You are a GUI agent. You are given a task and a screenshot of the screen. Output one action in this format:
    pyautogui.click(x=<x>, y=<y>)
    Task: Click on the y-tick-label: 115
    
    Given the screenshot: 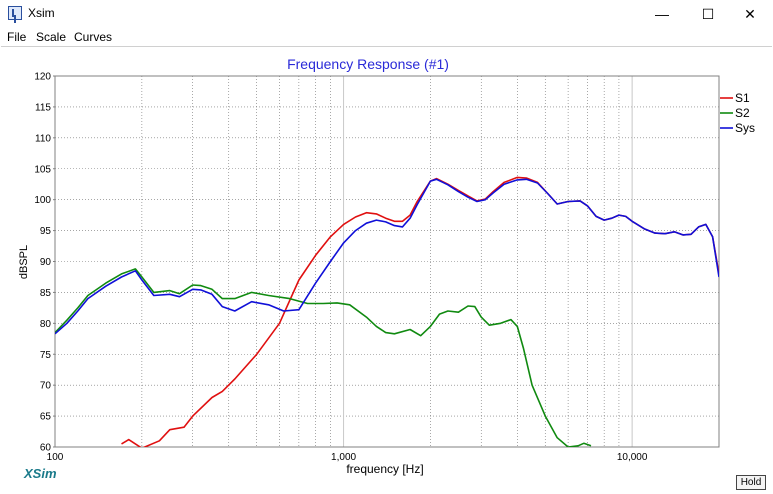 What is the action you would take?
    pyautogui.click(x=43, y=107)
    